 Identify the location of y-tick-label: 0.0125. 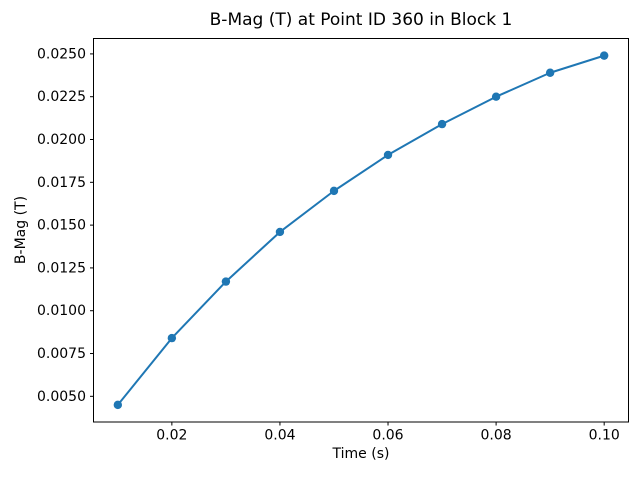
(61, 268).